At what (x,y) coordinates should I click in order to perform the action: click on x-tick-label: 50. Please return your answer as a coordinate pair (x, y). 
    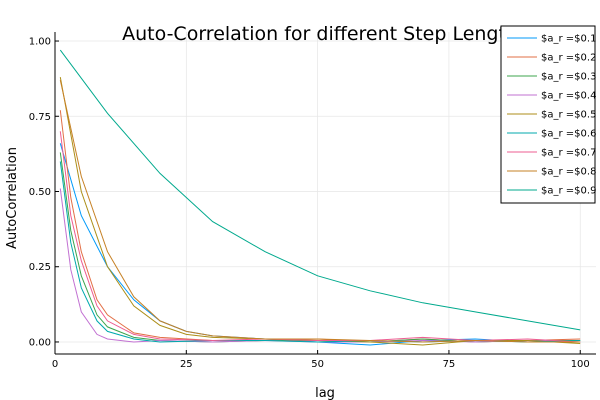
    Looking at the image, I should click on (317, 364).